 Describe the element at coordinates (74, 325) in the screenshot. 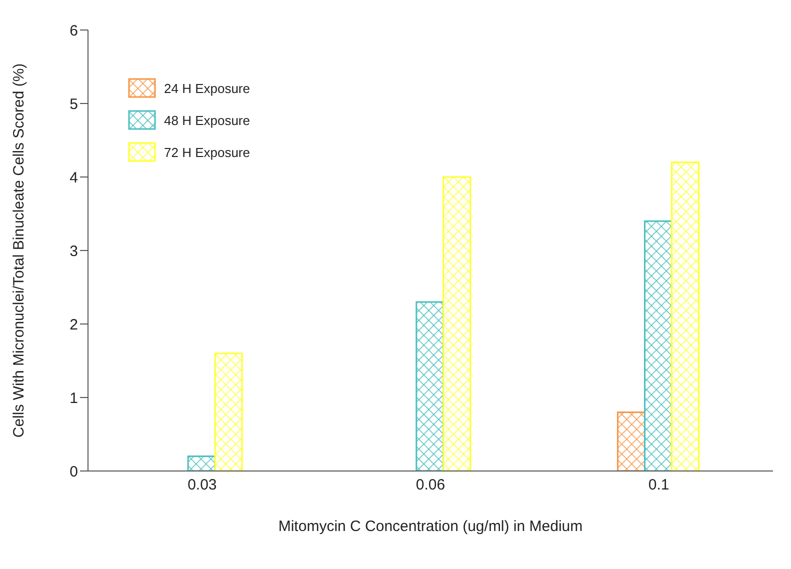

I see `y-tick-label: 2` at that location.